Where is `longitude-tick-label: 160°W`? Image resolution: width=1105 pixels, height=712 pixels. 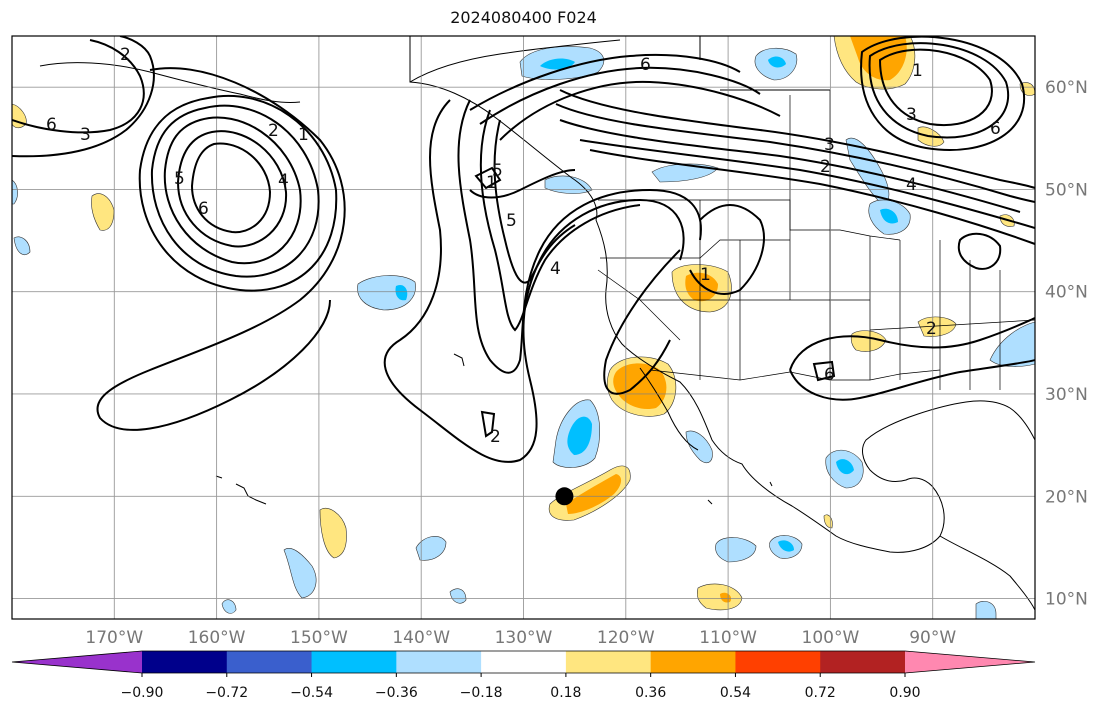
longitude-tick-label: 160°W is located at coordinates (217, 638).